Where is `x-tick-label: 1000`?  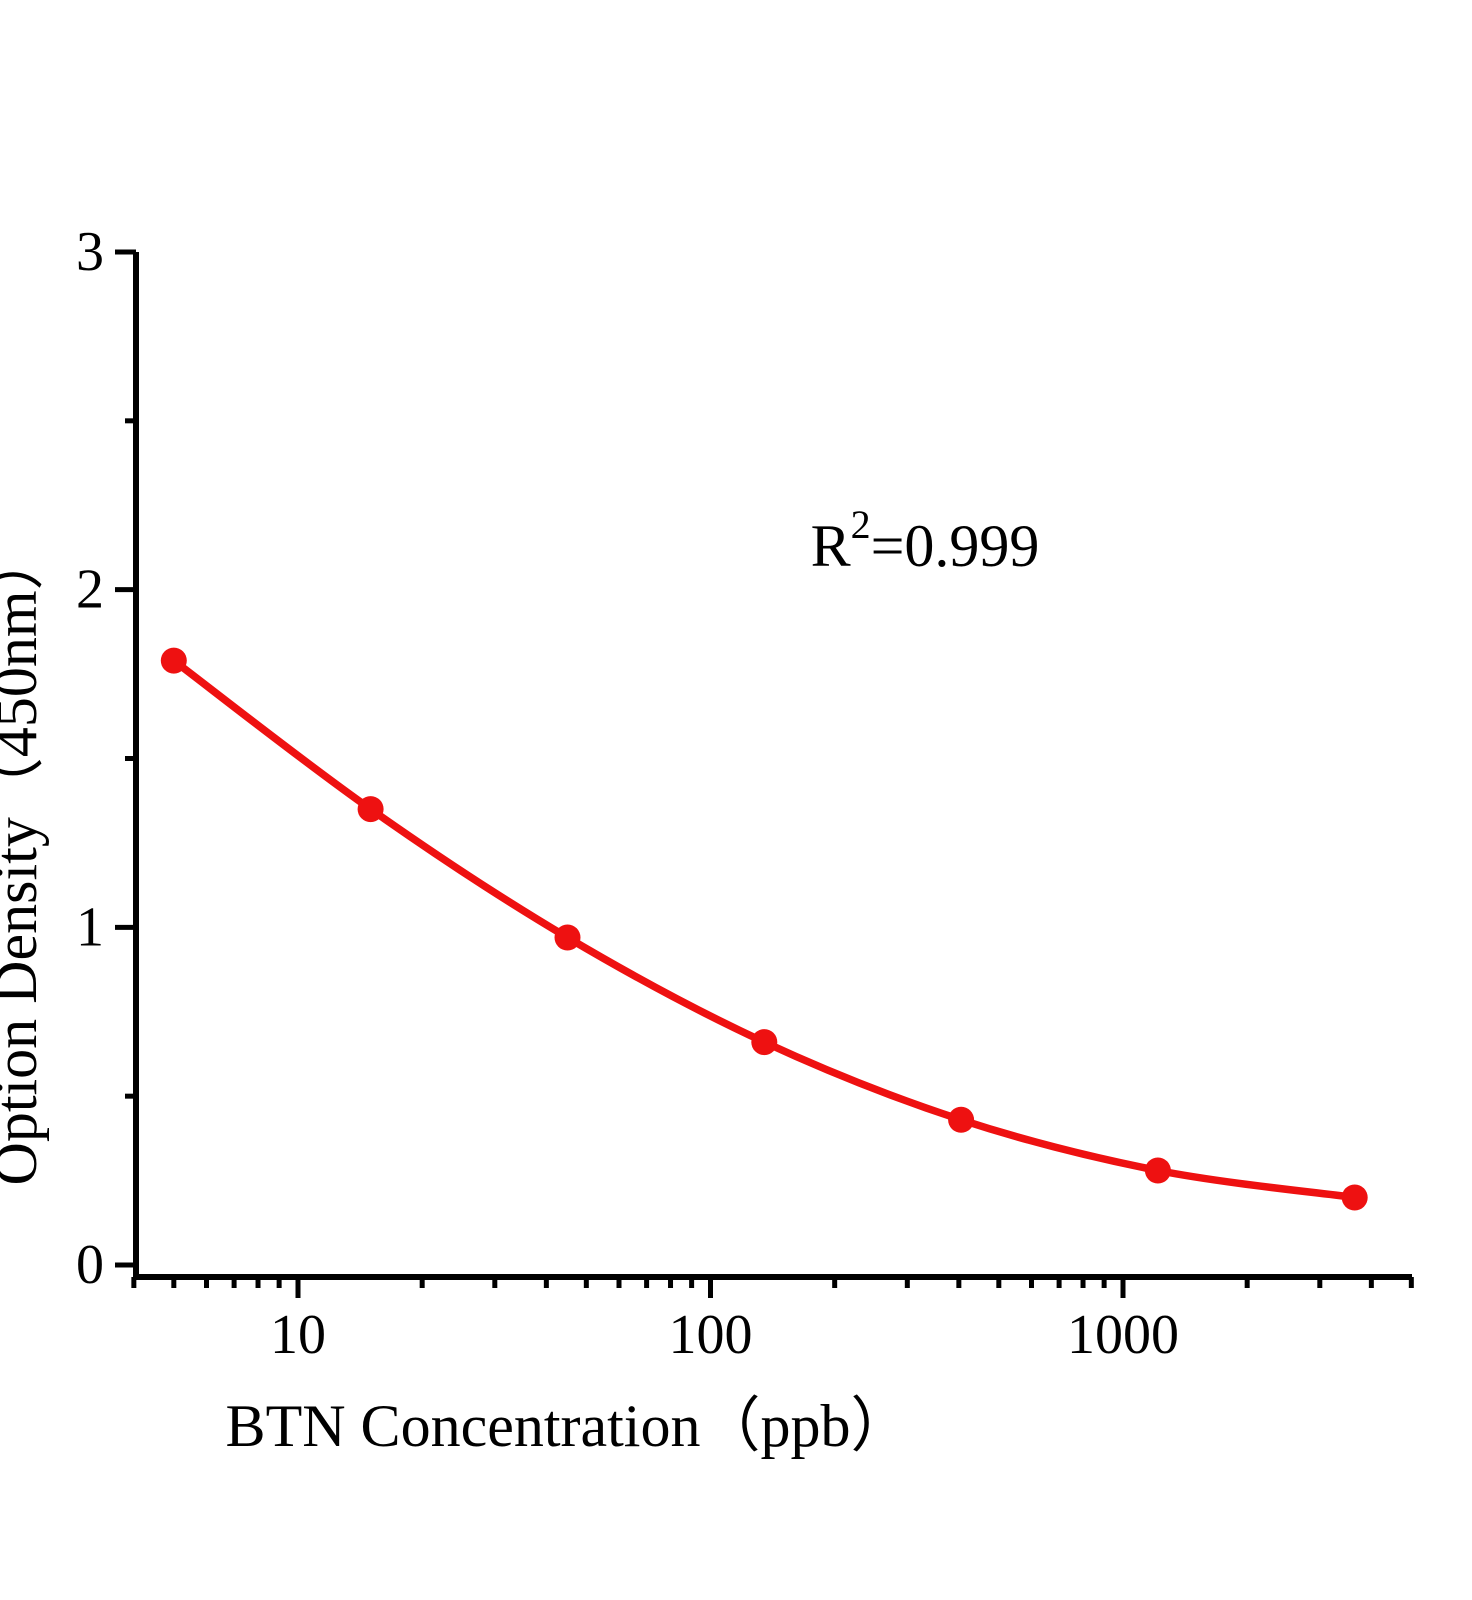
x-tick-label: 1000 is located at coordinates (1123, 1335).